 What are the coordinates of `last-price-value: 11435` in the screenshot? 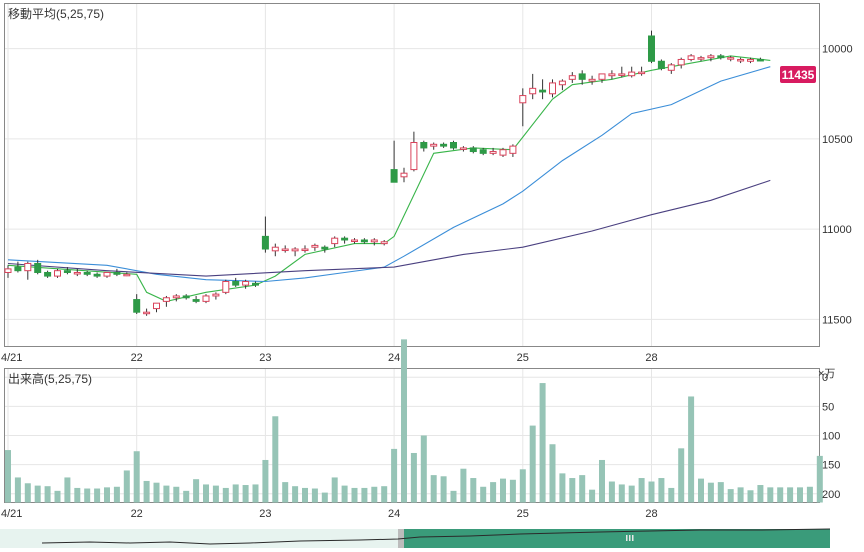 It's located at (798, 75).